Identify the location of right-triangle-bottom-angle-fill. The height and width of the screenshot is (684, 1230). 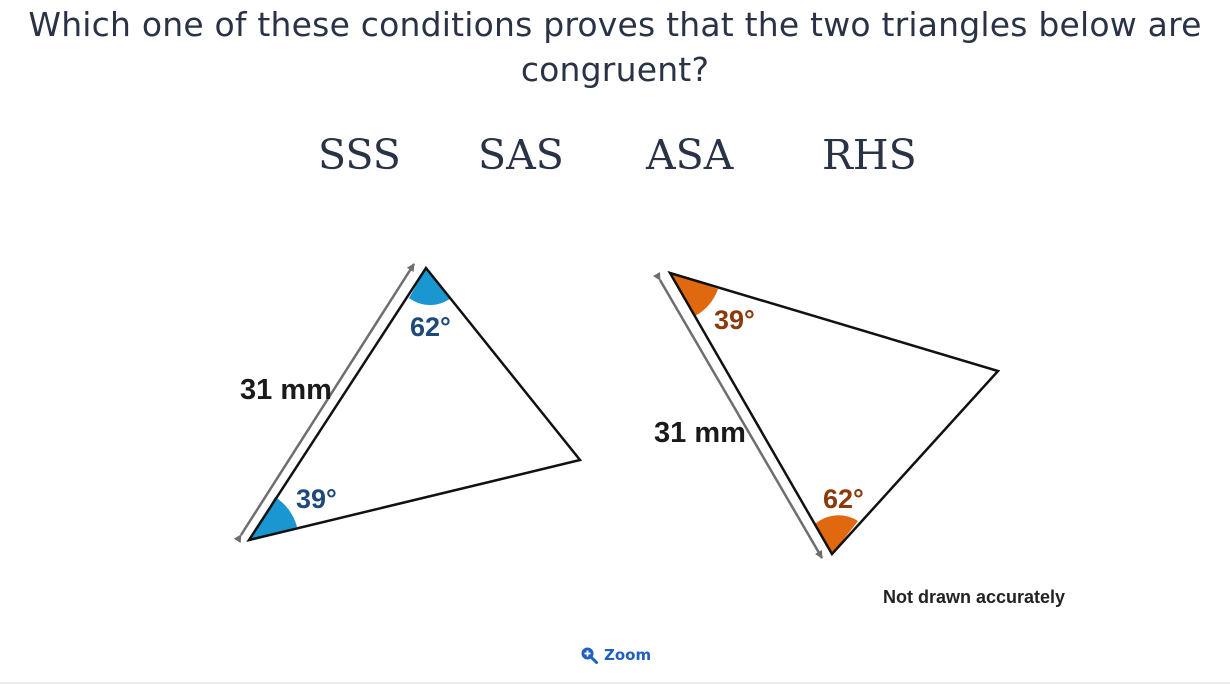
(836, 534).